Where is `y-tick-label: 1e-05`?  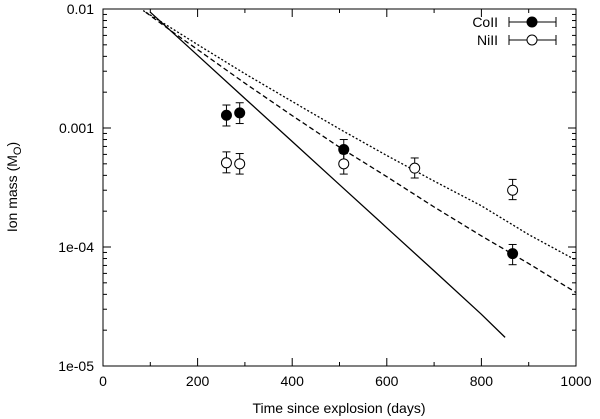
y-tick-label: 1e-05 is located at coordinates (76, 366).